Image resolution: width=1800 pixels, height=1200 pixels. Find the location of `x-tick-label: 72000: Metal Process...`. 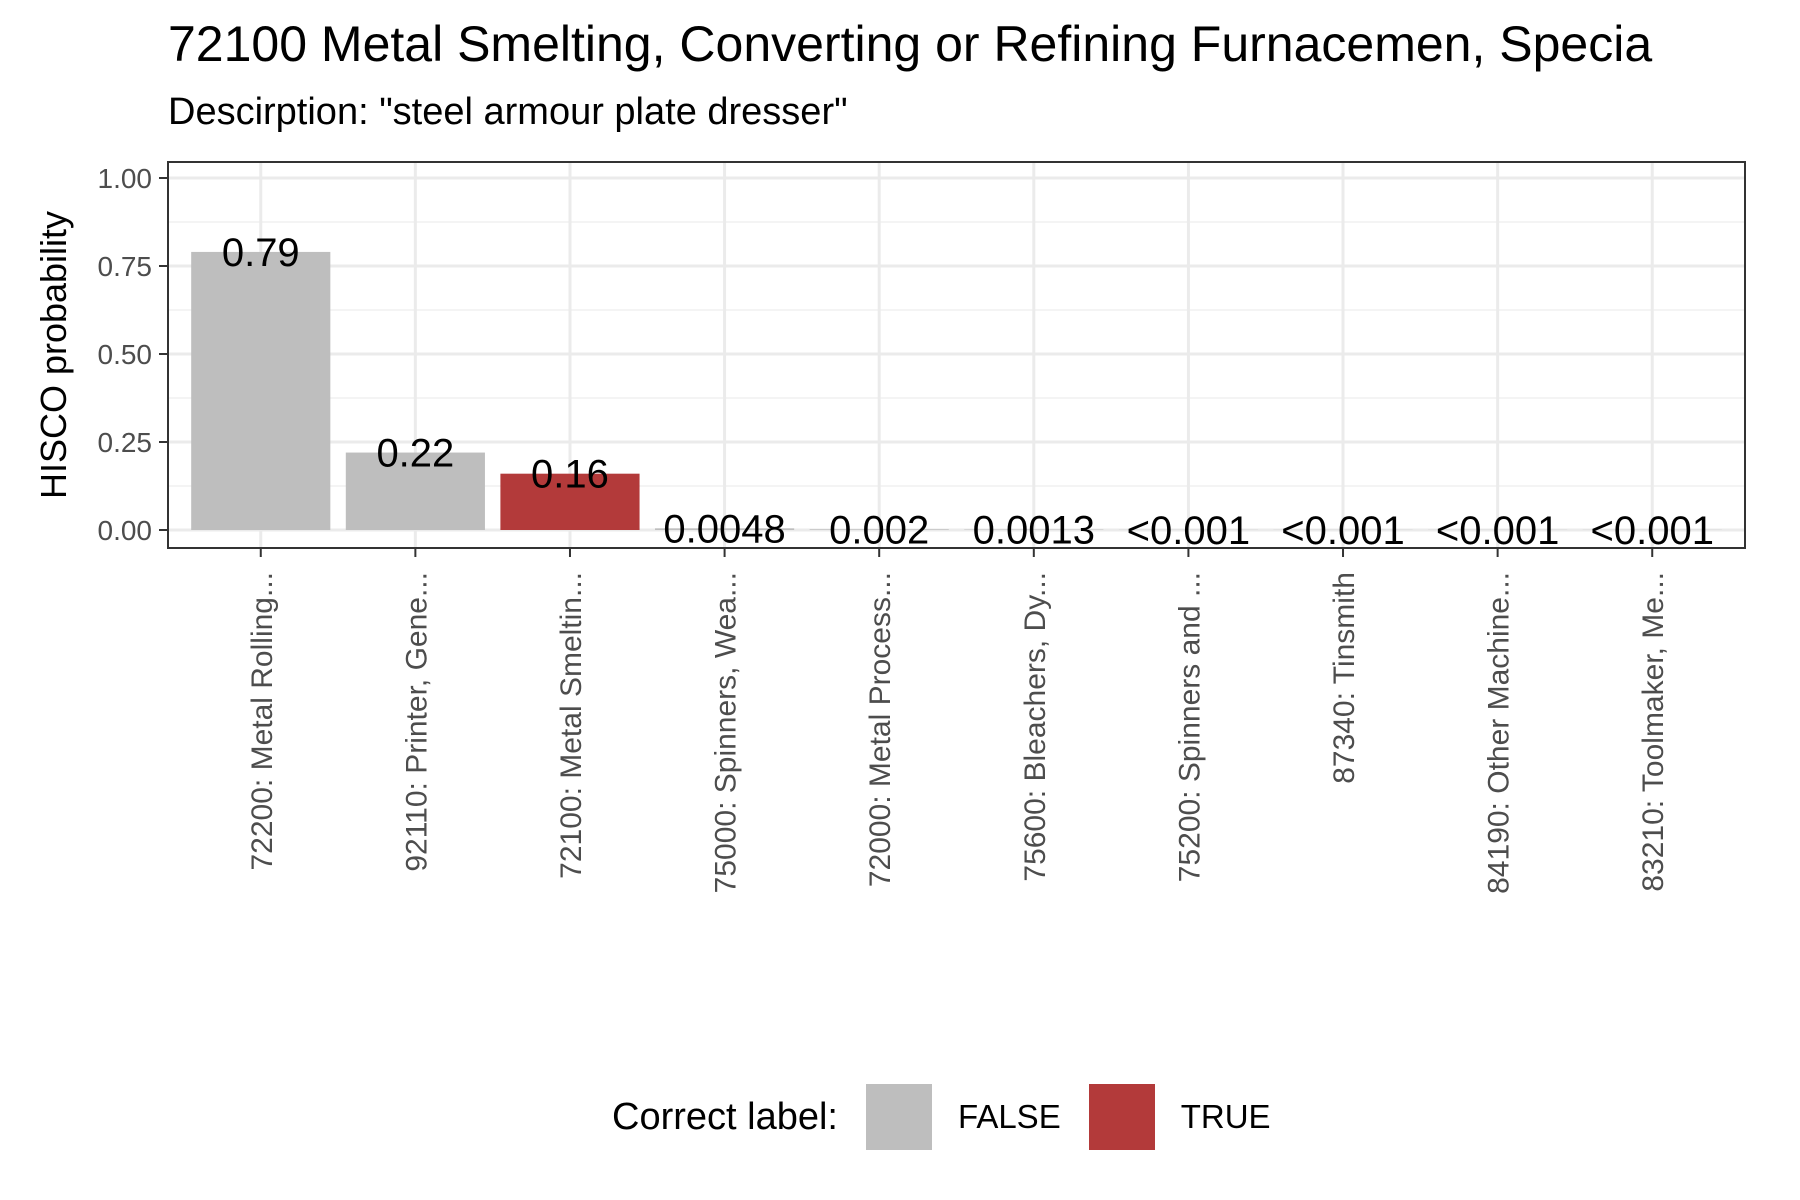

x-tick-label: 72000: Metal Process... is located at coordinates (880, 729).